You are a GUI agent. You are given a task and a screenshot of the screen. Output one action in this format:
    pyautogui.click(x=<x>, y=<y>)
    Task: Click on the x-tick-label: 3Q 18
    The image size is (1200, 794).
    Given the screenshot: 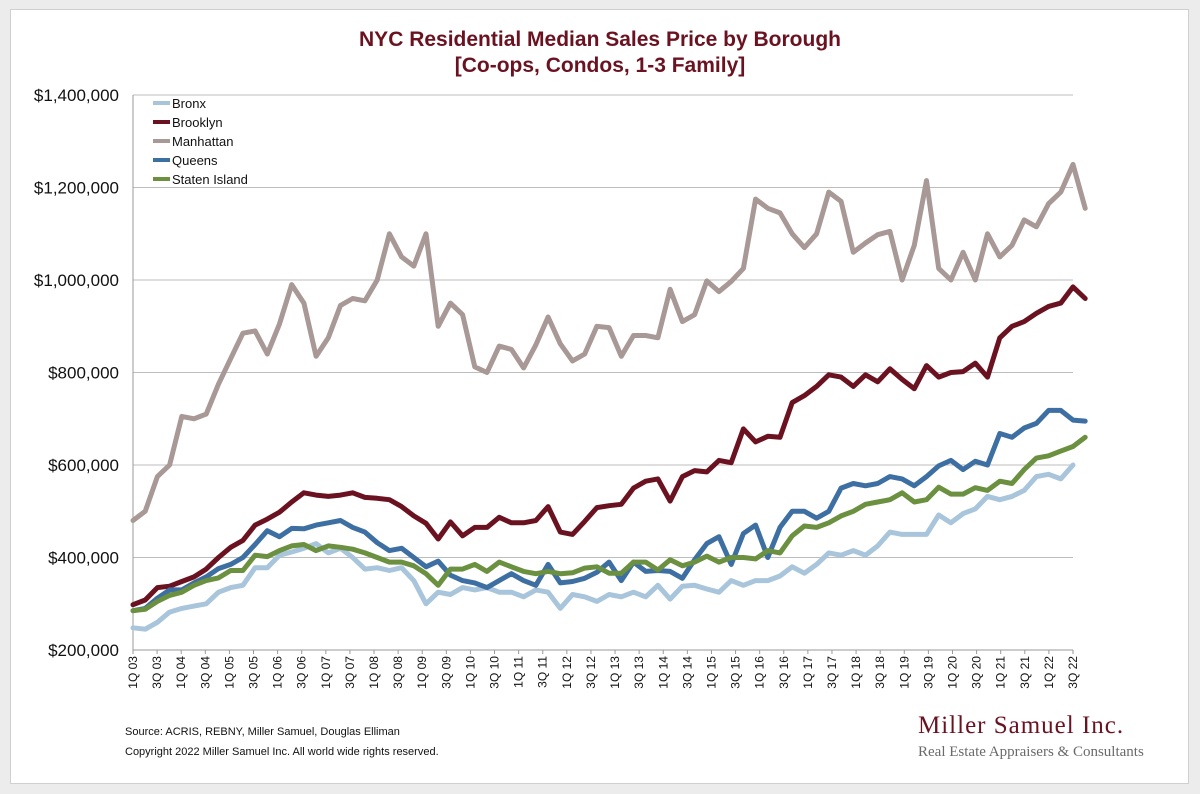 What is the action you would take?
    pyautogui.click(x=880, y=672)
    